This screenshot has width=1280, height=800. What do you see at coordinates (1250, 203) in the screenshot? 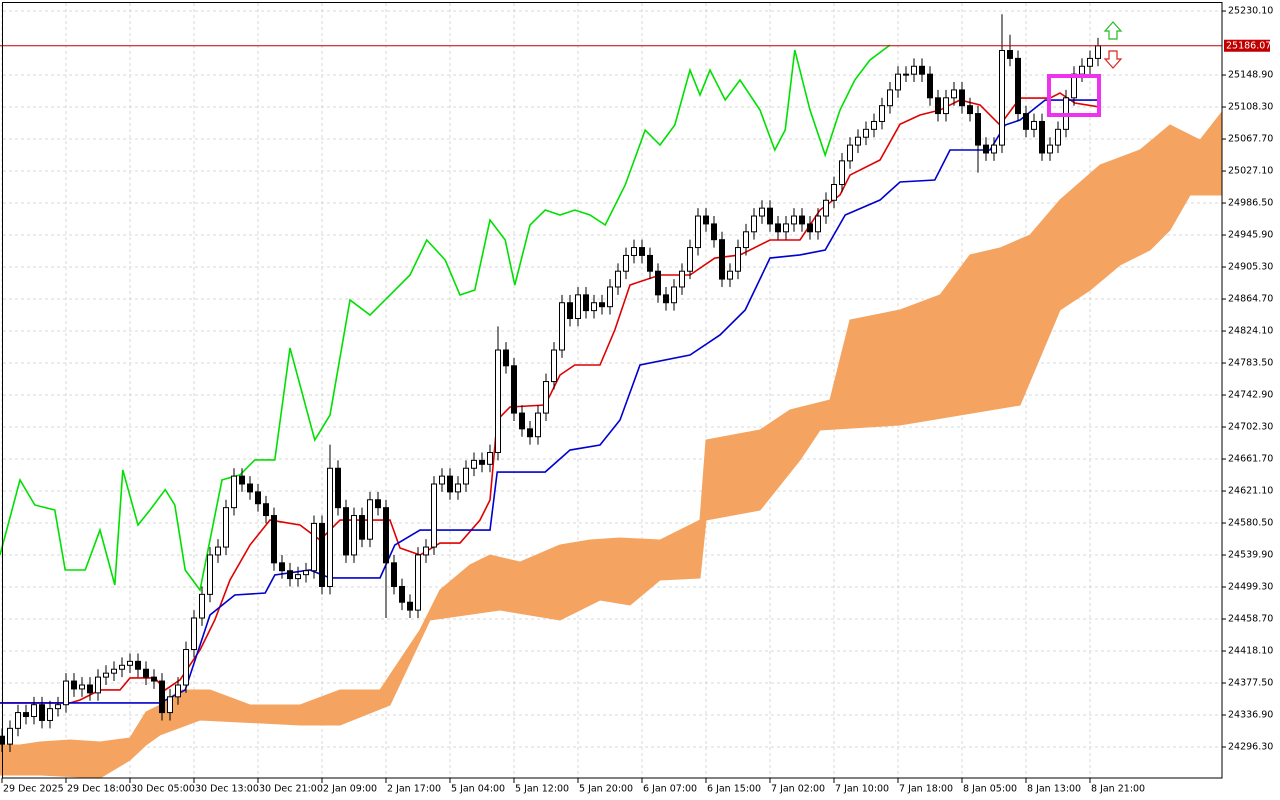
I see `y-tick-label: 24986.50` at bounding box center [1250, 203].